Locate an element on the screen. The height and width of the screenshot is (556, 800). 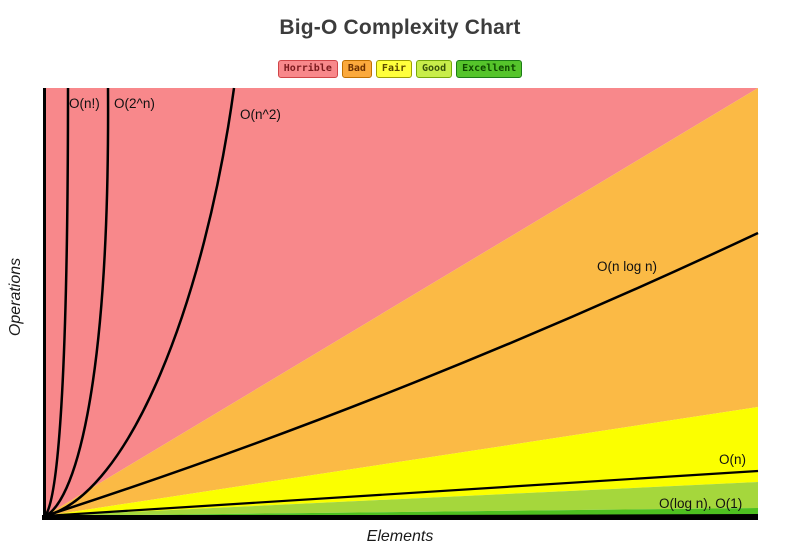
page-title: Big-O Complexity Chart is located at coordinates (400, 27).